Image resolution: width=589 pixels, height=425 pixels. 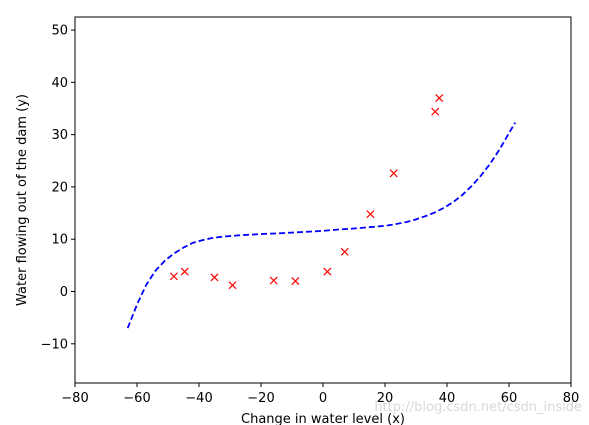 What do you see at coordinates (22, 200) in the screenshot?
I see `y-axis-label: Water flowing out of the dam (y)` at bounding box center [22, 200].